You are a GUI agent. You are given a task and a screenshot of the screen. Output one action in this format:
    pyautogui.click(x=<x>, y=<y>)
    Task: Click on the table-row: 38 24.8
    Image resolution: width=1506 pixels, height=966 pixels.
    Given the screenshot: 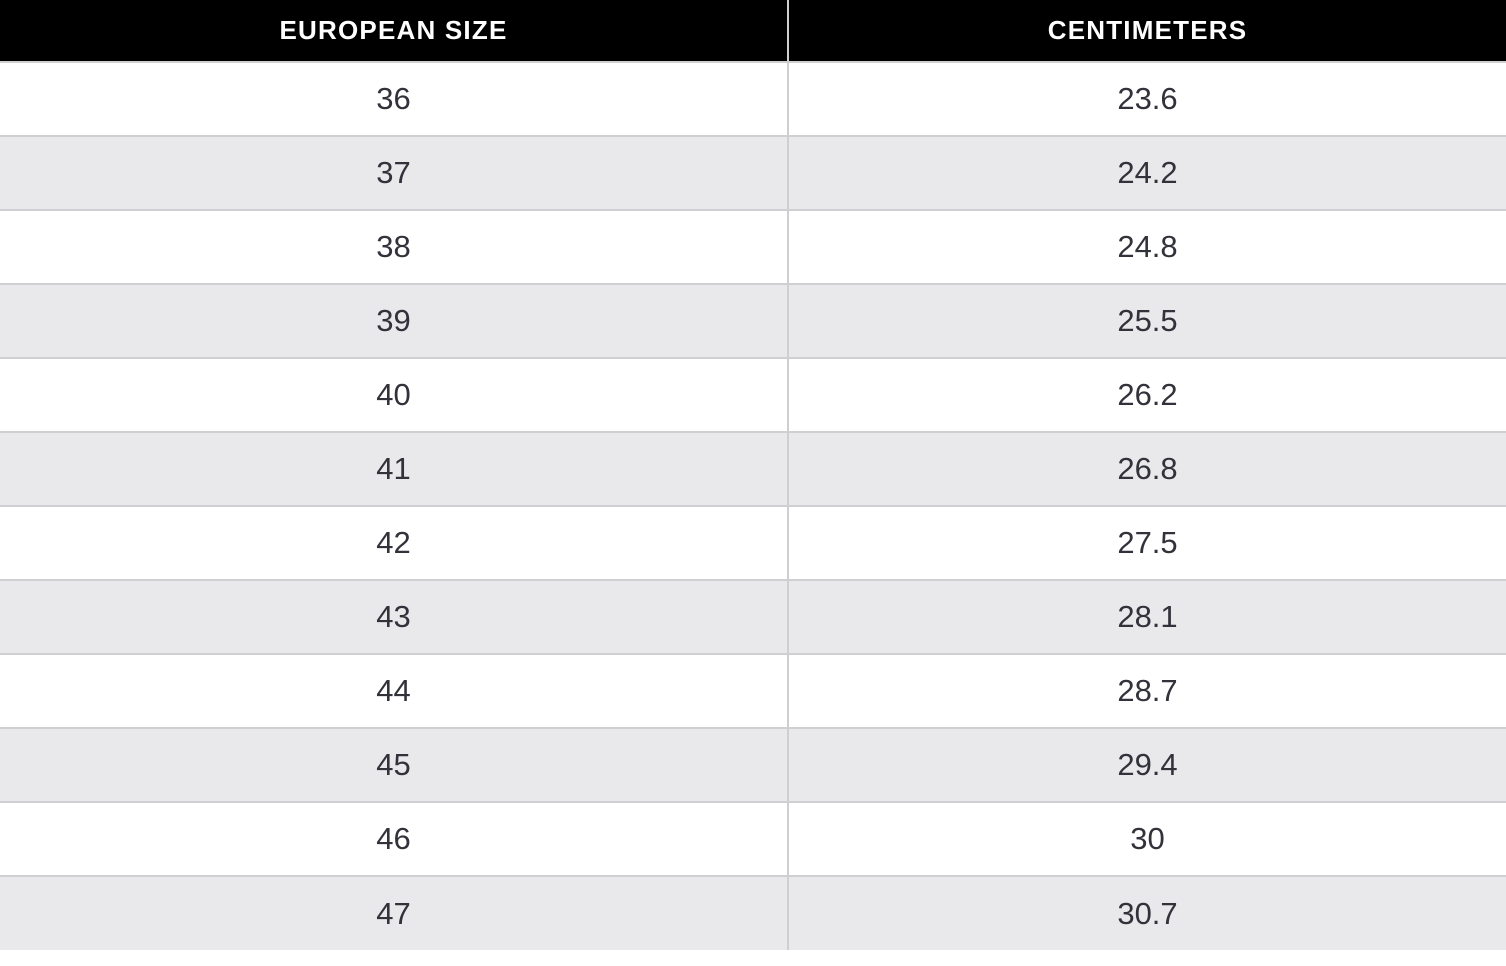 What is the action you would take?
    pyautogui.click(x=753, y=246)
    